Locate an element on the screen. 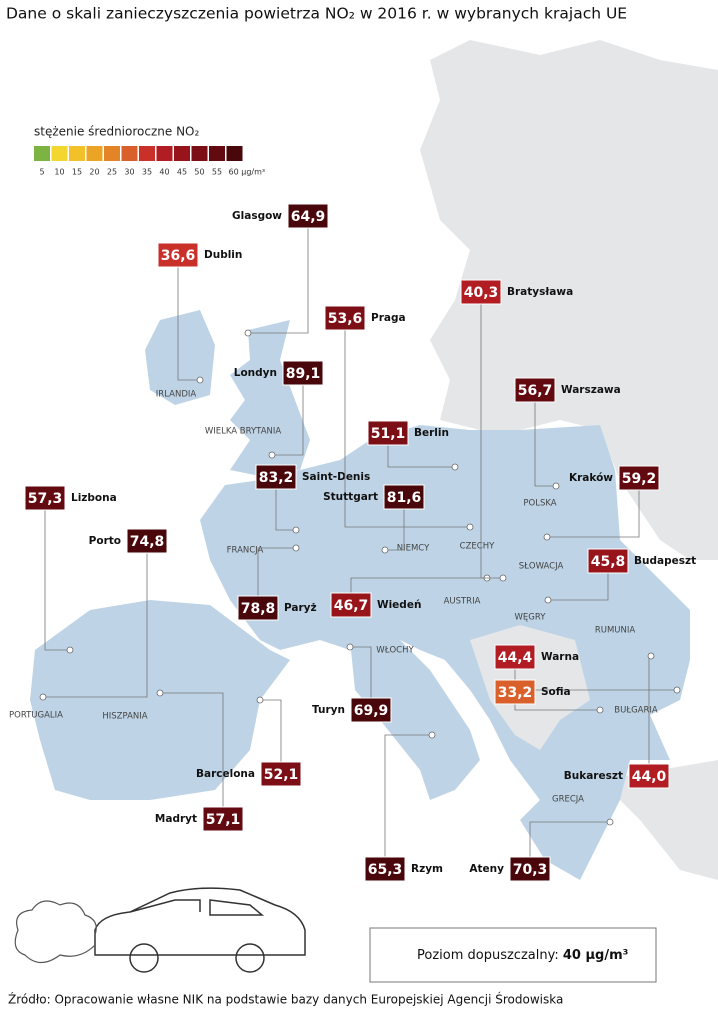 The height and width of the screenshot is (1018, 718). value-label: 64,9 is located at coordinates (308, 217).